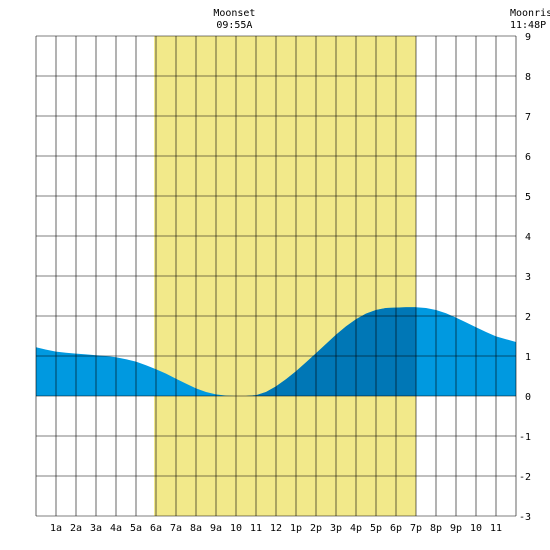 The image size is (550, 550). What do you see at coordinates (528, 37) in the screenshot?
I see `y-tick-label: 9` at bounding box center [528, 37].